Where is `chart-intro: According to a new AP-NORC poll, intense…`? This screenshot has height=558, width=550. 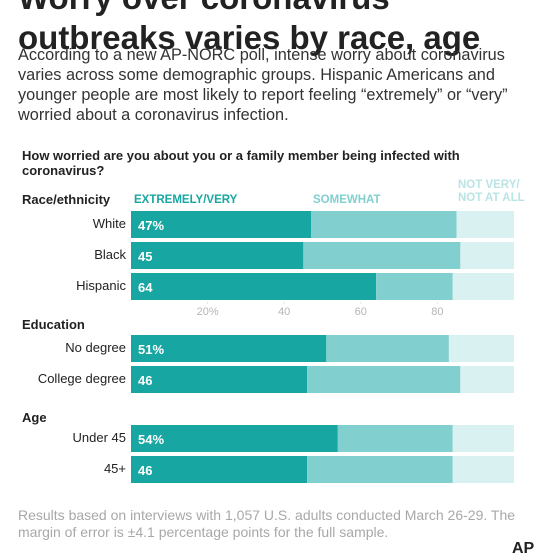
chart-intro: According to a new AP-NORC poll, intense… is located at coordinates (263, 85).